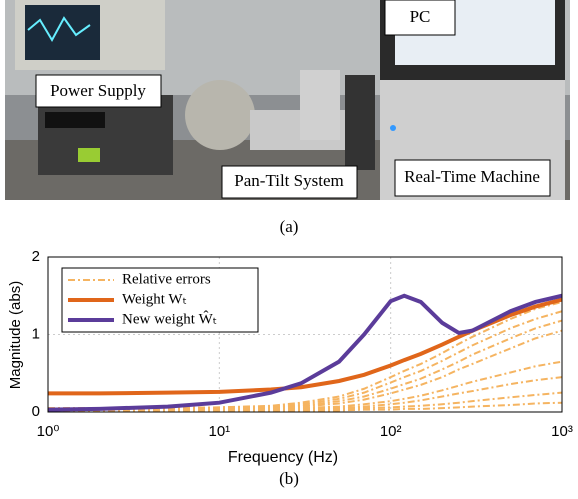 This screenshot has width=578, height=499. Describe the element at coordinates (391, 431) in the screenshot. I see `x-tick-label: 10²` at that location.